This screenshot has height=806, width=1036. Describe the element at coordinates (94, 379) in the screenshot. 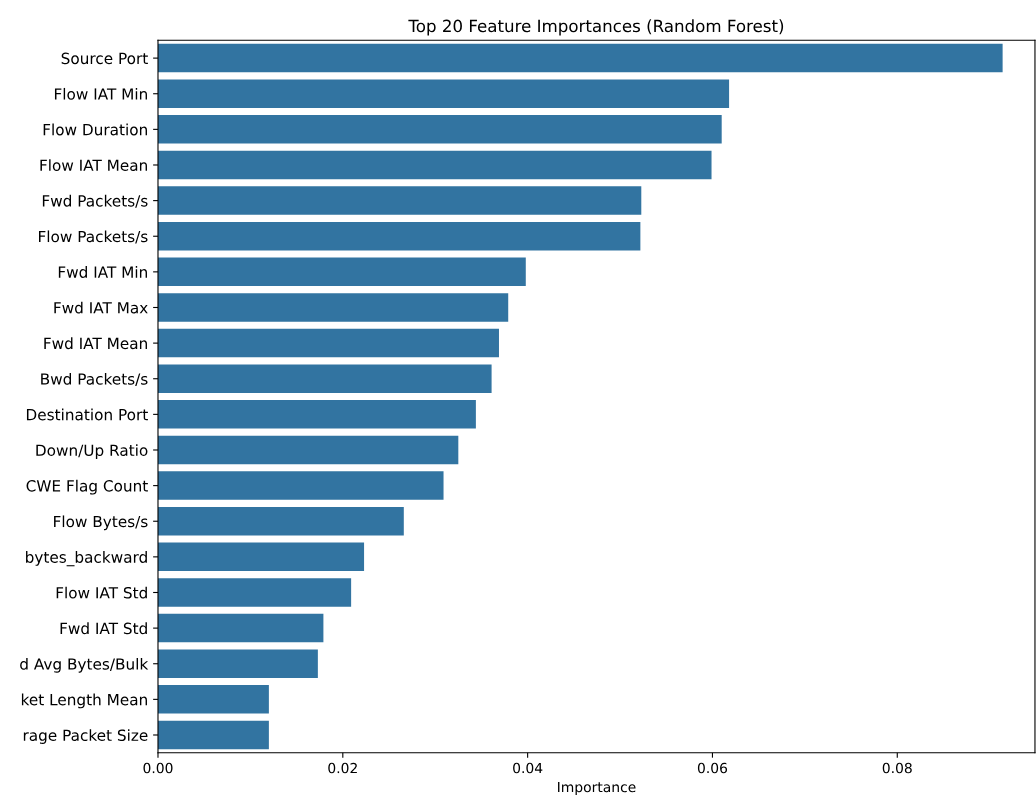

I see `y-tick-label: Bwd Packets/s` at that location.